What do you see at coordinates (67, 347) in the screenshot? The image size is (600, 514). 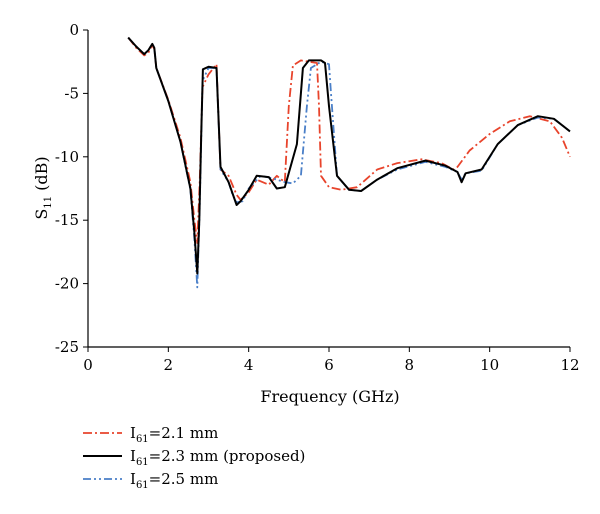 I see `y-tick-label: -25` at bounding box center [67, 347].